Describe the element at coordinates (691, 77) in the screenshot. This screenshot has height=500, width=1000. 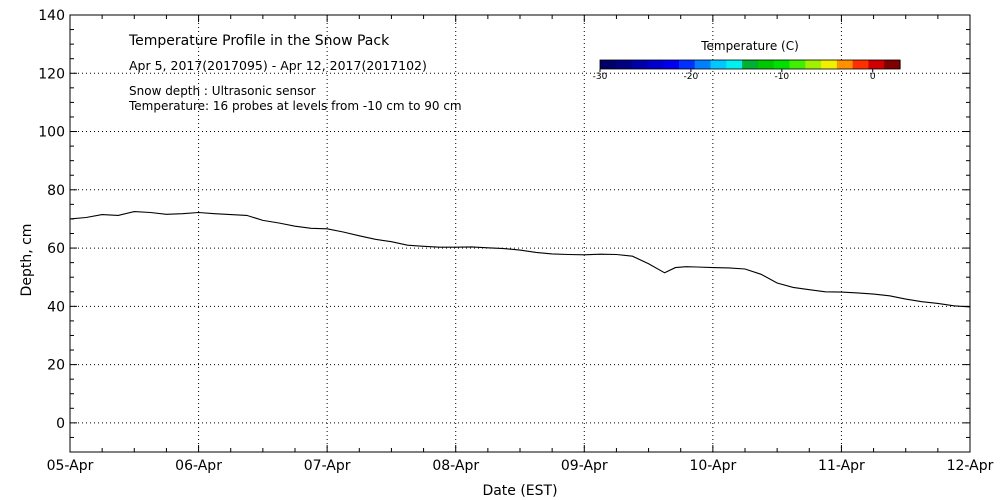
I see `colorbar-tick-label: -20` at that location.